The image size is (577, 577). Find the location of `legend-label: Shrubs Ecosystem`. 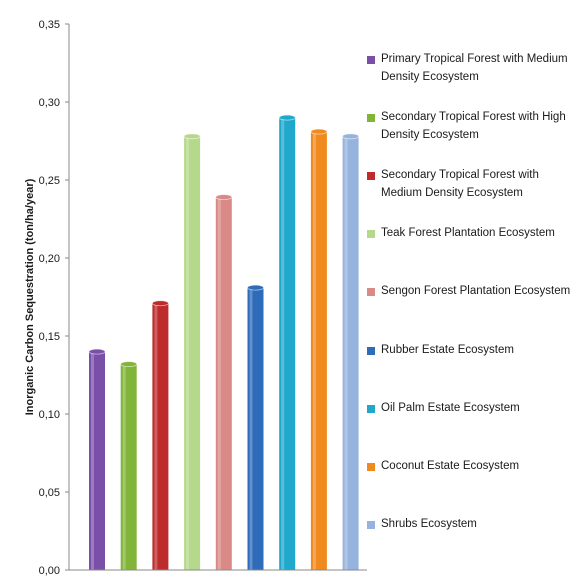

legend-label: Shrubs Ecosystem is located at coordinates (429, 524).